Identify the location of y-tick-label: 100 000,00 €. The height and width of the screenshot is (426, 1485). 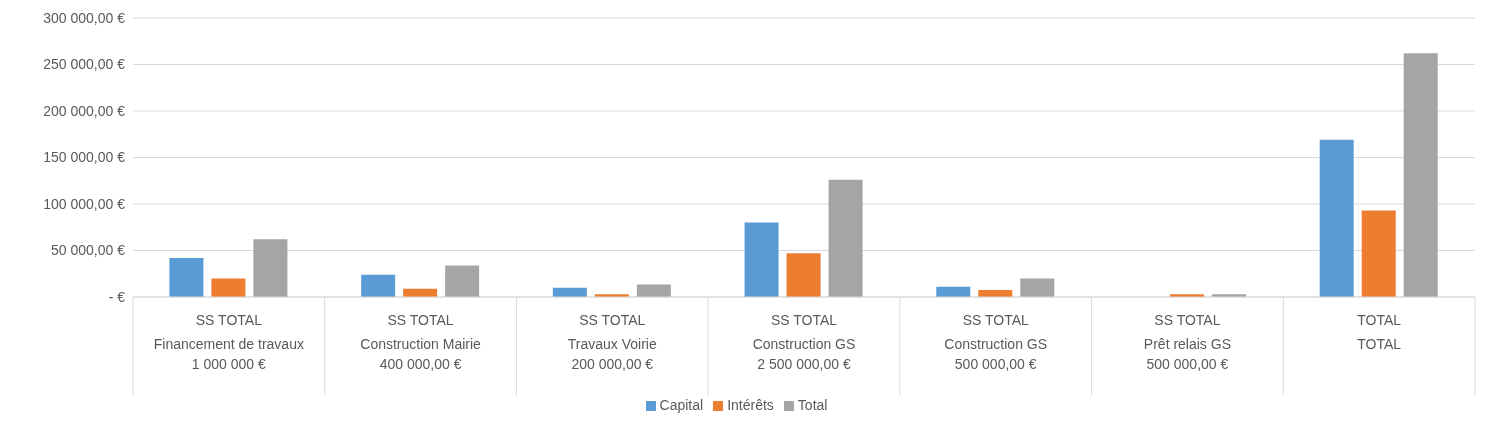
(84, 203).